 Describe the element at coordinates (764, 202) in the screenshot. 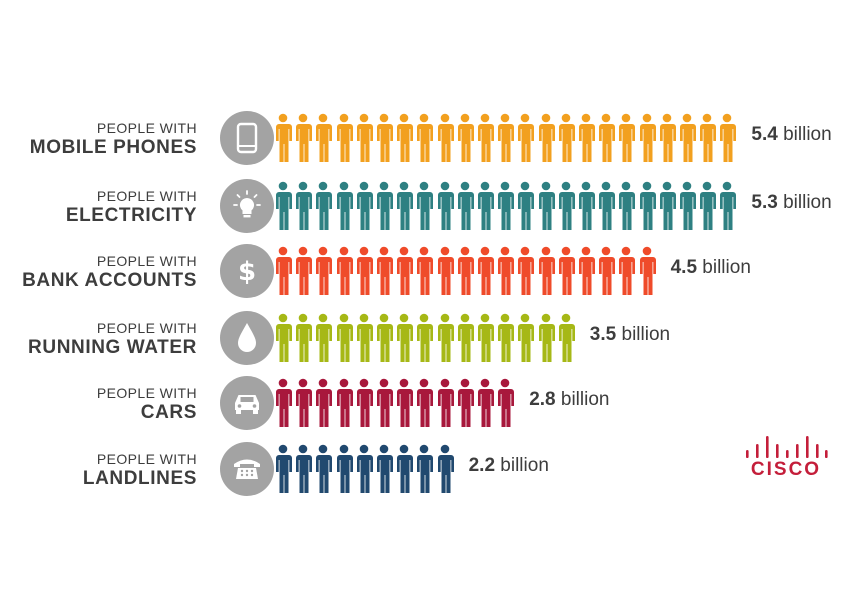

I see `value-number: 5.3` at that location.